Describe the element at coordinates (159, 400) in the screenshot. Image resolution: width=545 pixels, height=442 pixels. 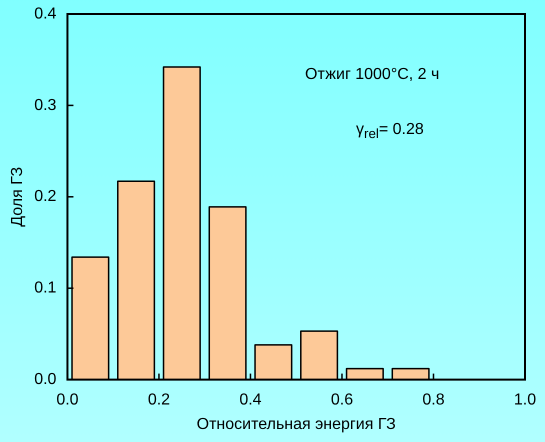
I see `x-tick-label: 0.2` at that location.